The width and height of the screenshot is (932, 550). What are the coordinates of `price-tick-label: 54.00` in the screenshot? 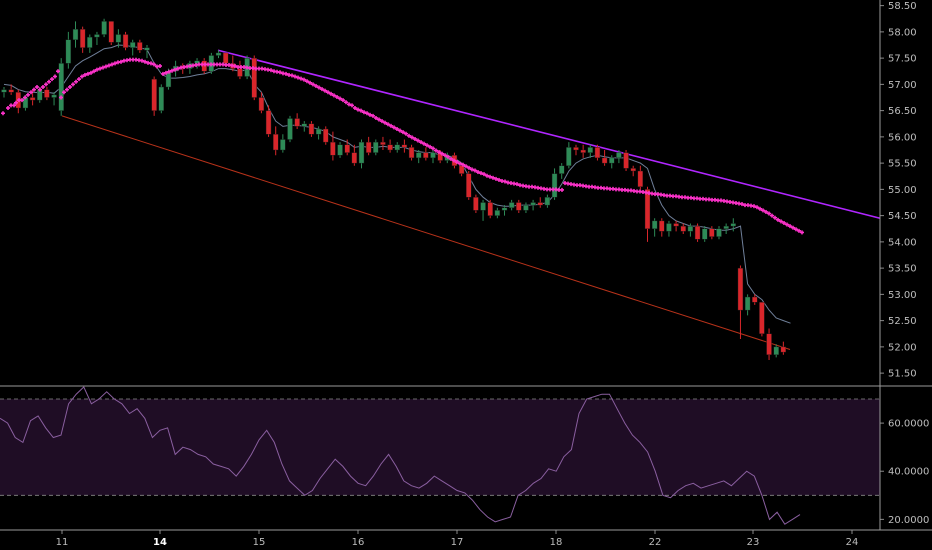 It's located at (902, 242).